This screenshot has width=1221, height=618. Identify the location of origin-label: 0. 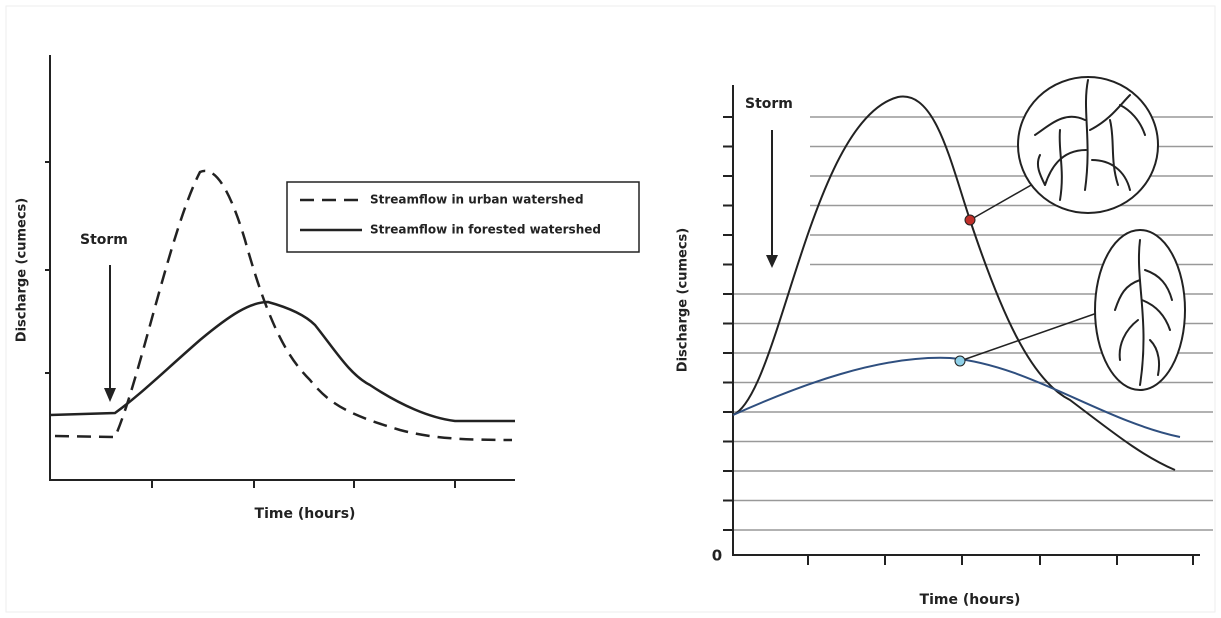
(717, 556).